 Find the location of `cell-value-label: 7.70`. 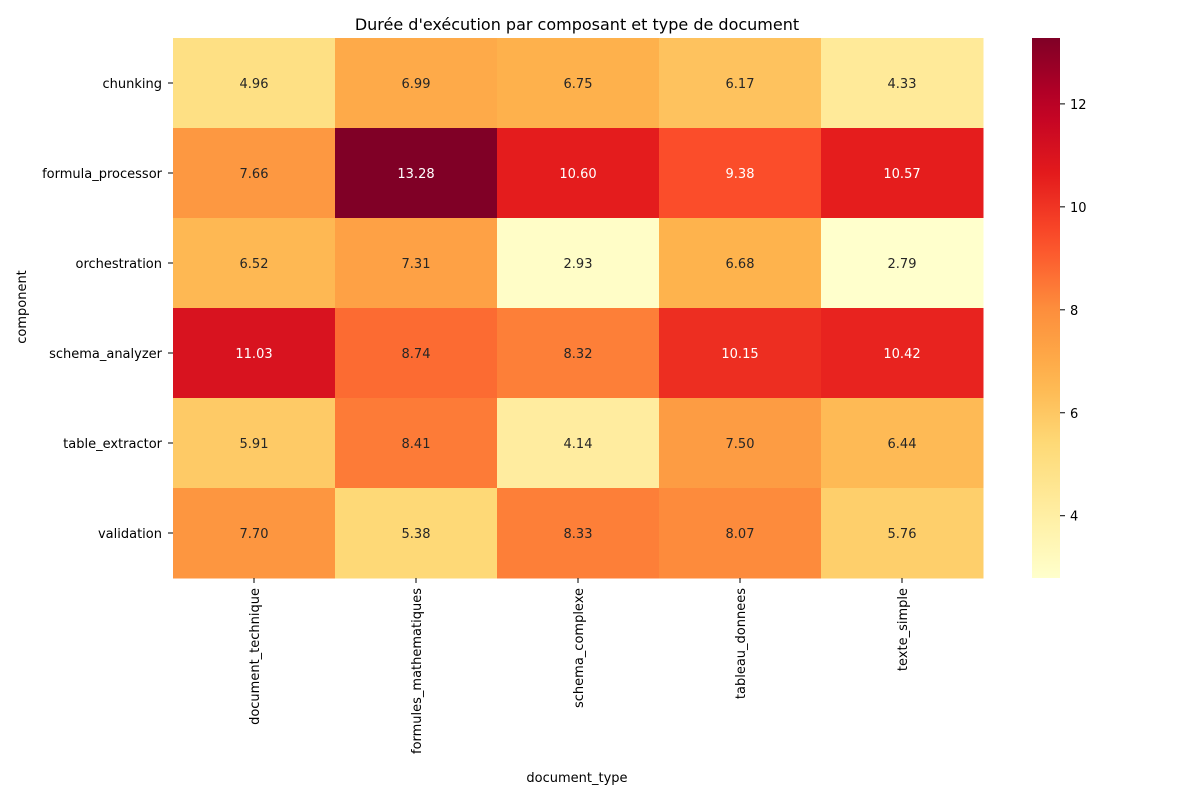

cell-value-label: 7.70 is located at coordinates (254, 534).